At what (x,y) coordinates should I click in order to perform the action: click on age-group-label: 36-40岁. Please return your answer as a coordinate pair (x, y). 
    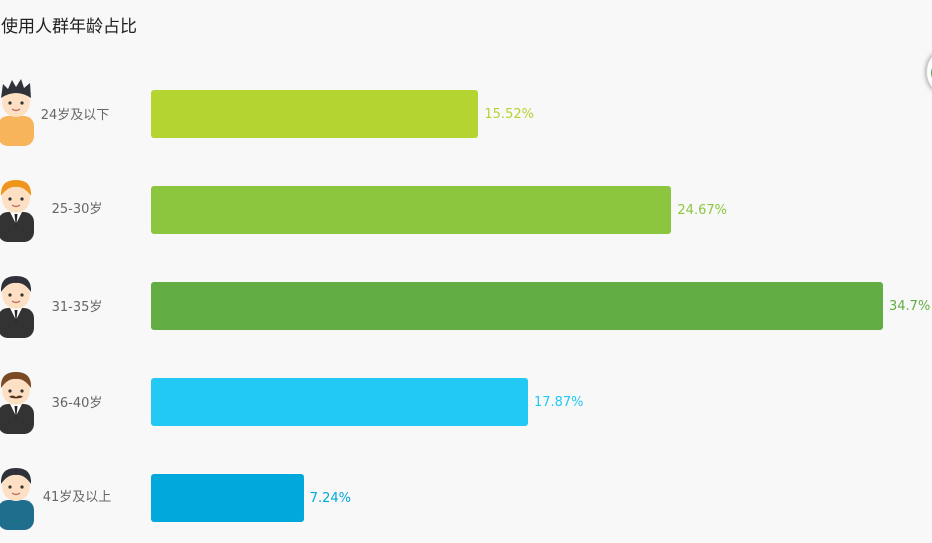
    Looking at the image, I should click on (77, 403).